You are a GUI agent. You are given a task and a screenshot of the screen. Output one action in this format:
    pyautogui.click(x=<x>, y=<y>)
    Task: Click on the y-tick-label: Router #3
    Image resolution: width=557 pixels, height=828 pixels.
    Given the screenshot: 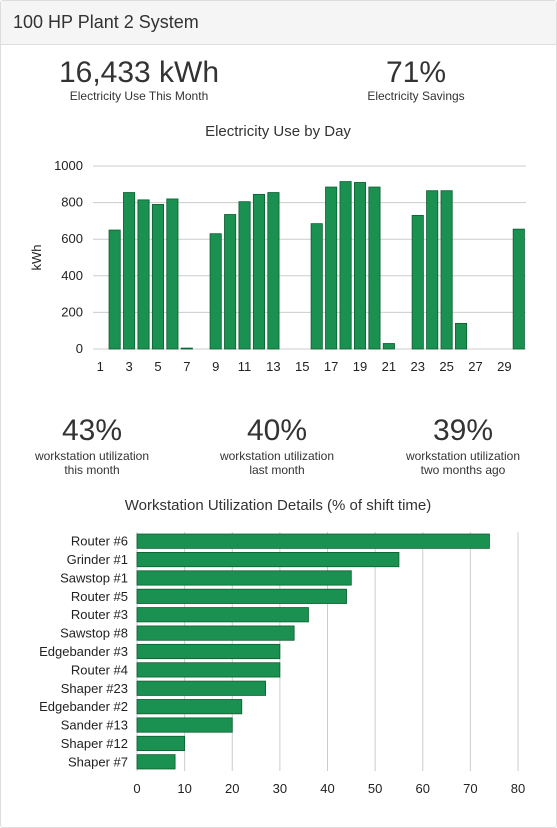 What is the action you would take?
    pyautogui.click(x=99, y=614)
    